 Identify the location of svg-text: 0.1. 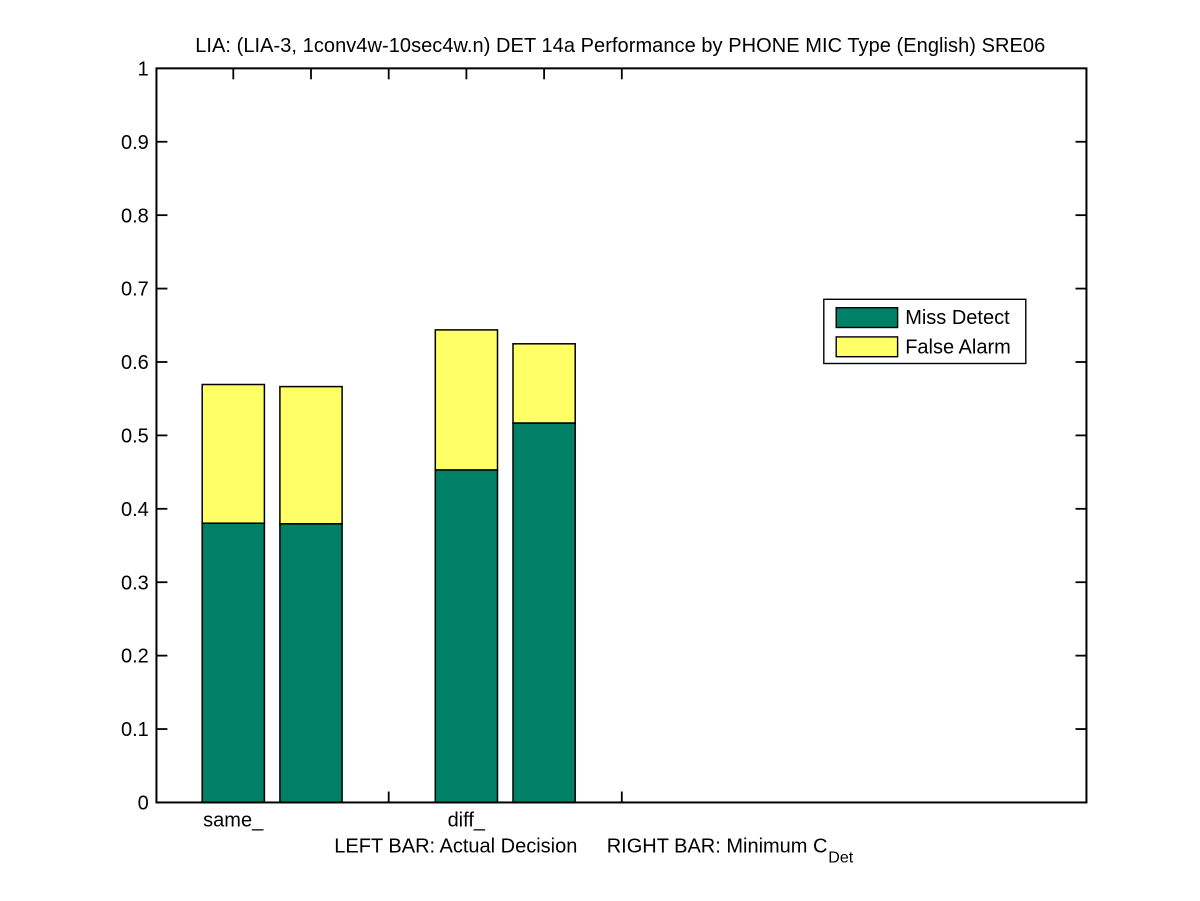
(135, 730).